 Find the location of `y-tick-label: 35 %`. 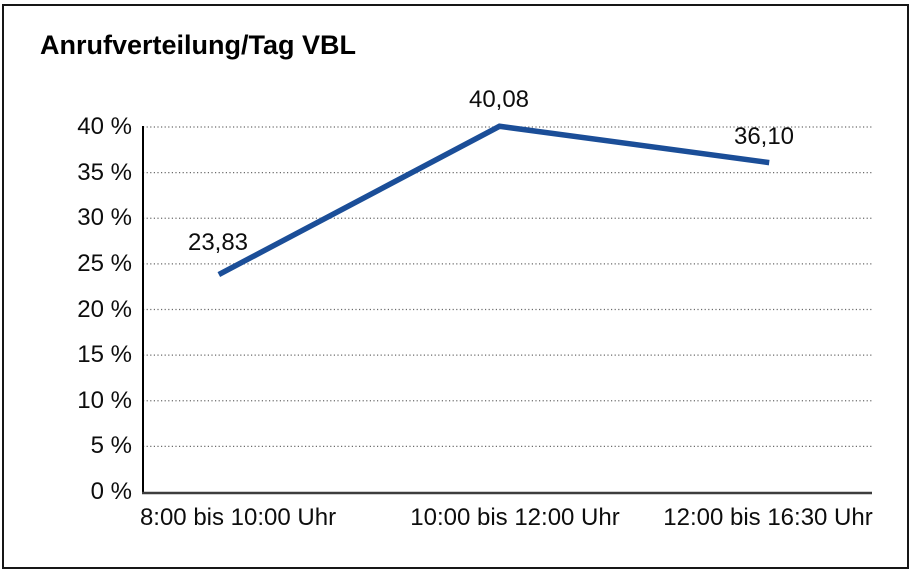

y-tick-label: 35 % is located at coordinates (104, 172).